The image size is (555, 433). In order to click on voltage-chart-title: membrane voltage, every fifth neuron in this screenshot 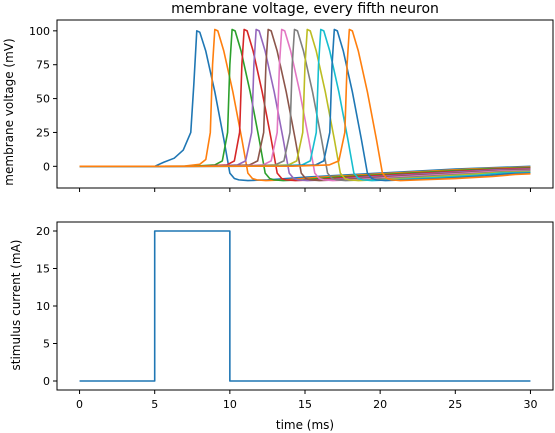, I will do `click(305, 9)`.